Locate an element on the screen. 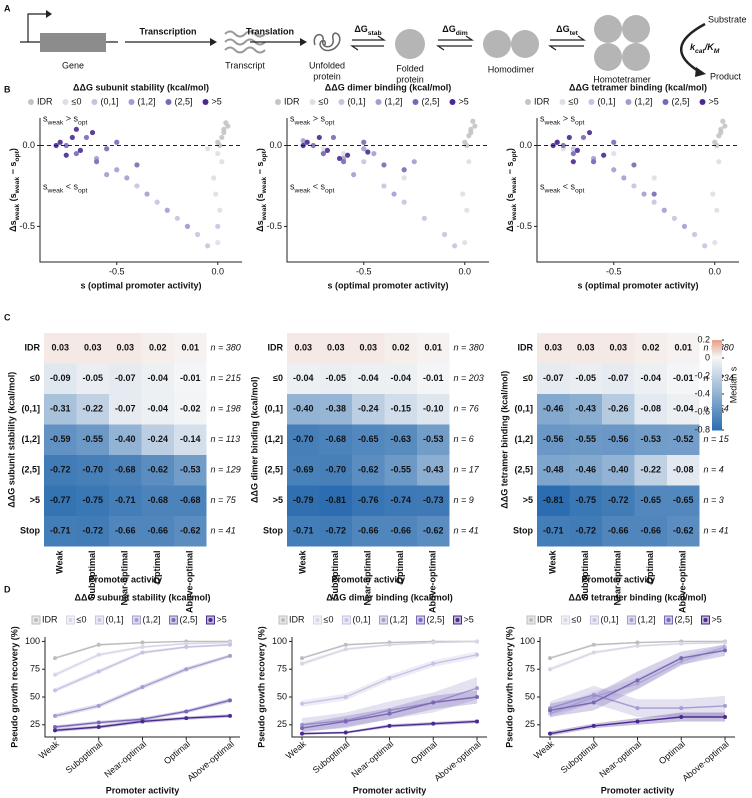 The image size is (752, 798). cell-label: -0.14 is located at coordinates (190, 439).